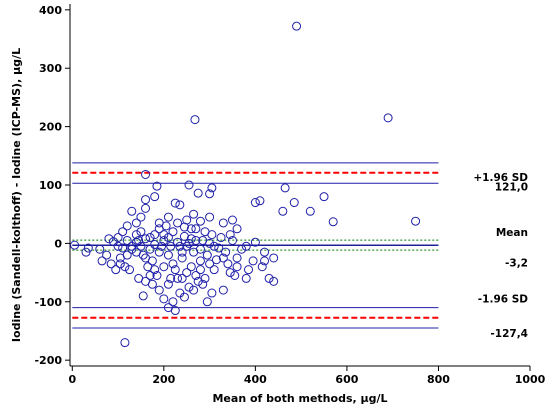  Describe the element at coordinates (438, 379) in the screenshot. I see `x-tick-label: 800` at that location.